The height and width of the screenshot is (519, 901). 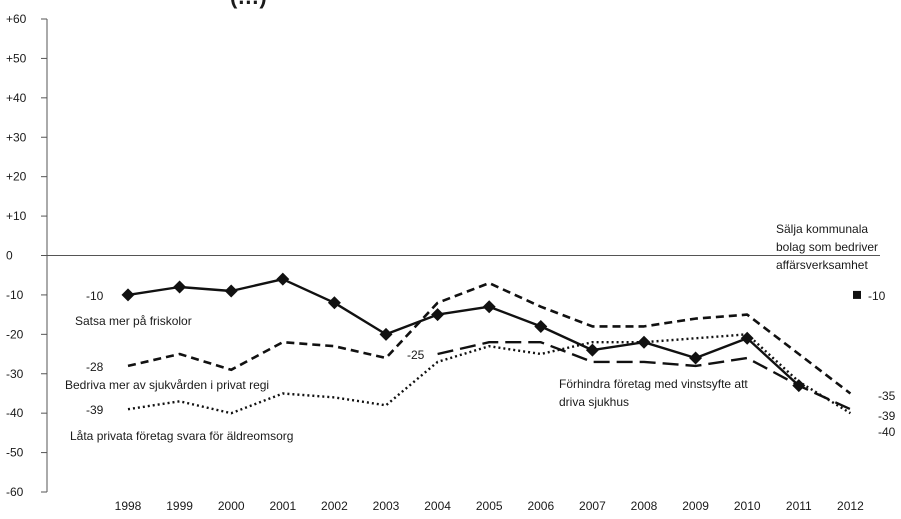 I want to click on y-tick-label: +20, so click(x=16, y=177).